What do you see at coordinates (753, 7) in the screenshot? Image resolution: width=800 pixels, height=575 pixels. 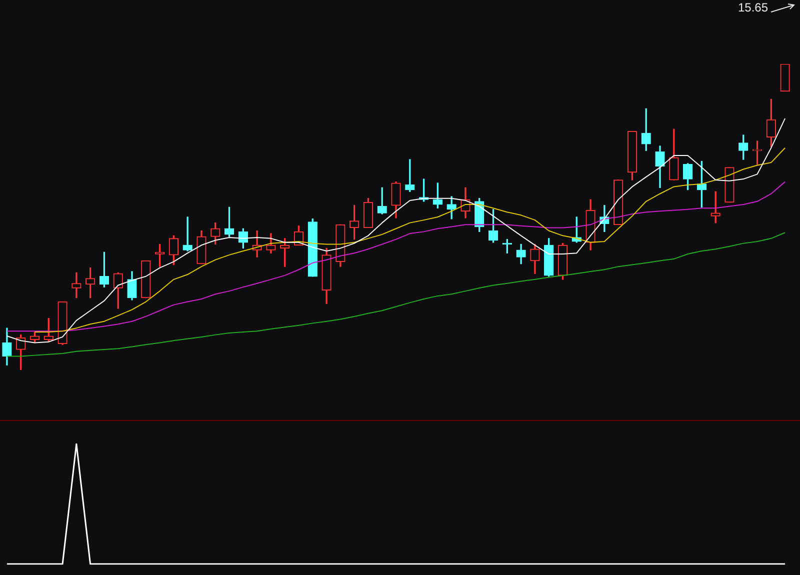 I see `text: 15.65` at bounding box center [753, 7].